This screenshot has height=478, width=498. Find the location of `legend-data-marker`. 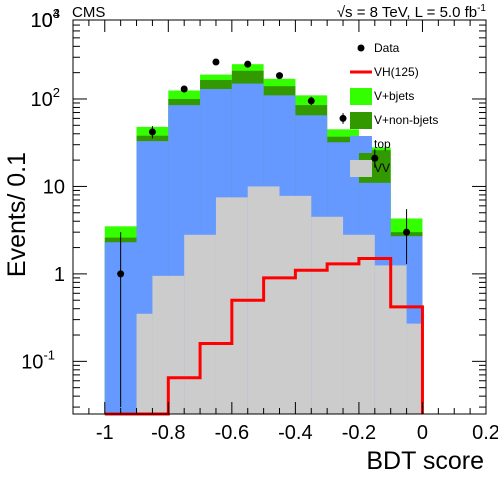

legend-data-marker is located at coordinates (361, 48).